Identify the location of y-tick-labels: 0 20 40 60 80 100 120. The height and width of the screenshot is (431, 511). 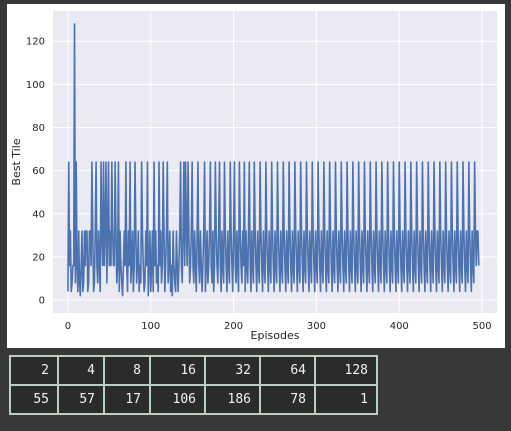
(35, 172).